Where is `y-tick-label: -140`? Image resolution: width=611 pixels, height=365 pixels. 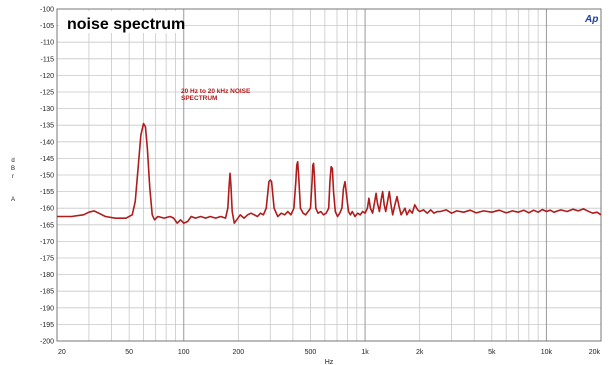
y-tick-label: -140 is located at coordinates (47, 142).